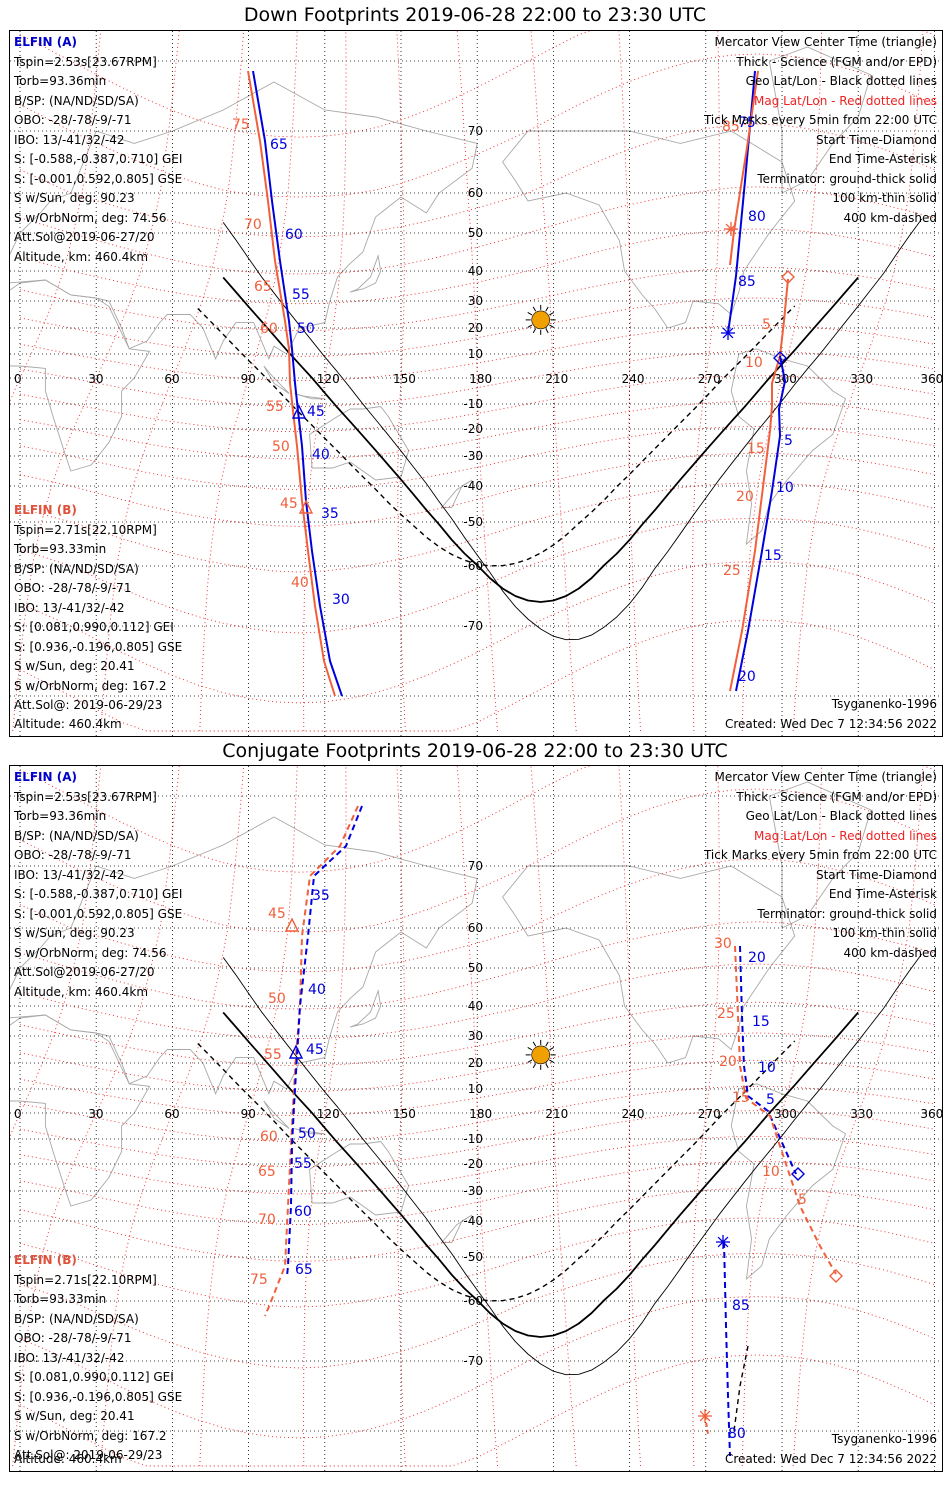 This screenshot has height=1500, width=950. I want to click on legend-line: Thick - Science (FGM and/or EPD), so click(836, 796).